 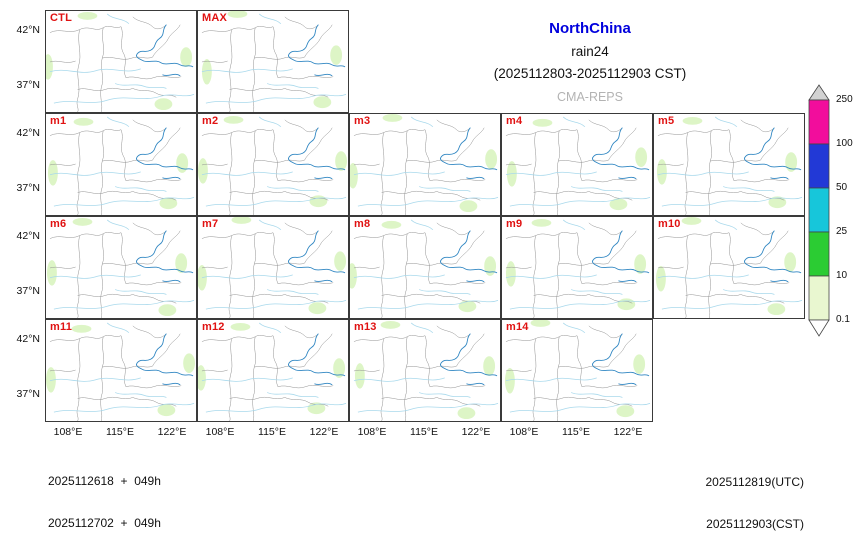 I want to click on map-panel-m11: m11, so click(x=121, y=370).